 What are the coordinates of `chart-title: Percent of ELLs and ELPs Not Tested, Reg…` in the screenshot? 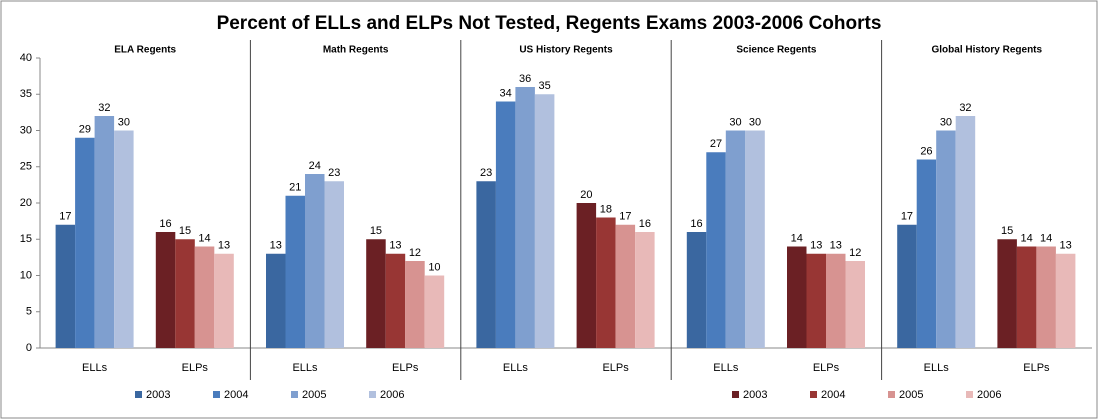 It's located at (549, 23).